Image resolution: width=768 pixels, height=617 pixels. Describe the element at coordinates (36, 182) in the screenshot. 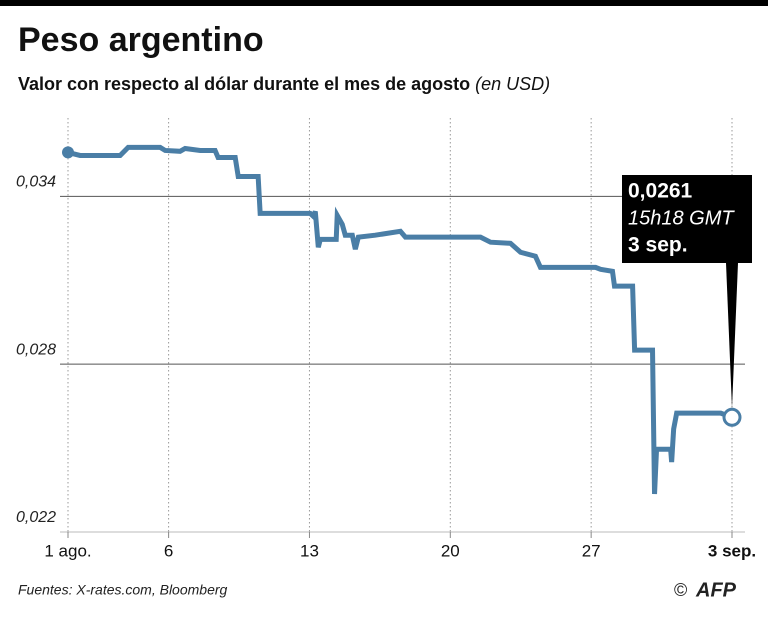

I see `y-tick-label: 0,034` at that location.